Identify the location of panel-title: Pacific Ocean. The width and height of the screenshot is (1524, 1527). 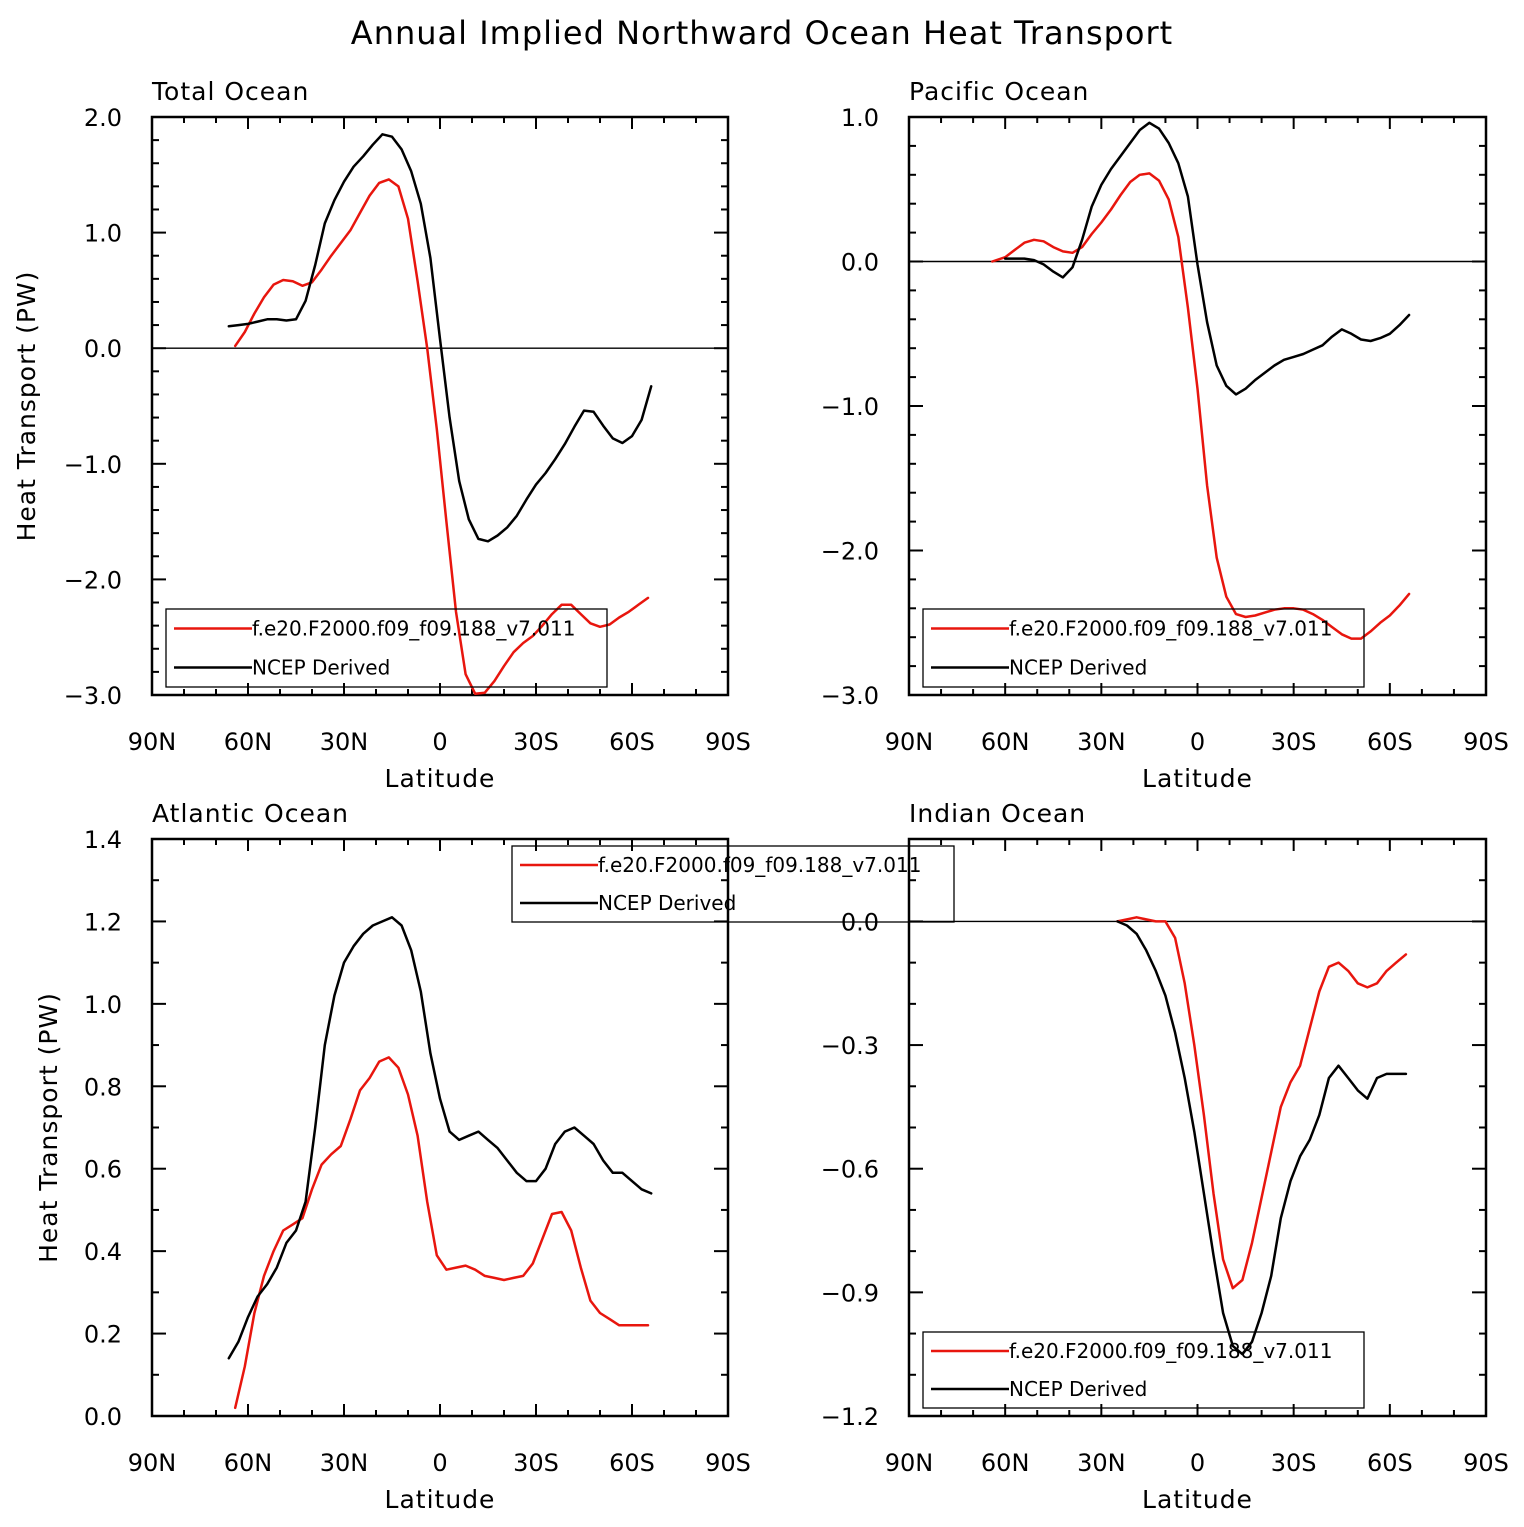
(999, 91).